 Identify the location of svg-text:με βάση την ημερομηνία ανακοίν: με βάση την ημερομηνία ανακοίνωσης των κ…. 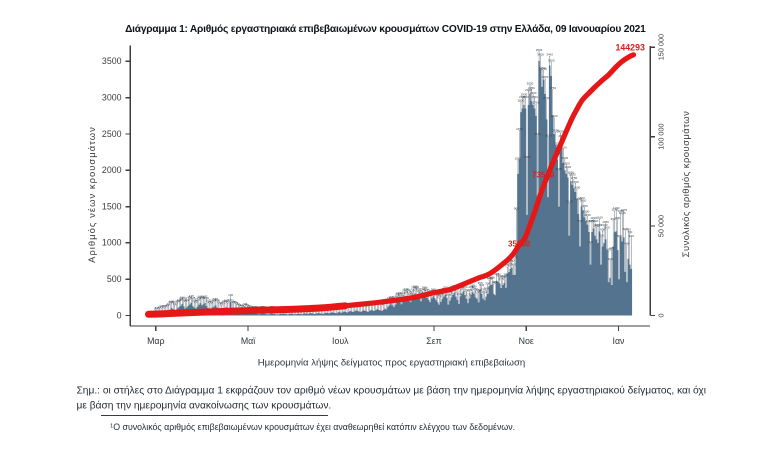
(204, 406).